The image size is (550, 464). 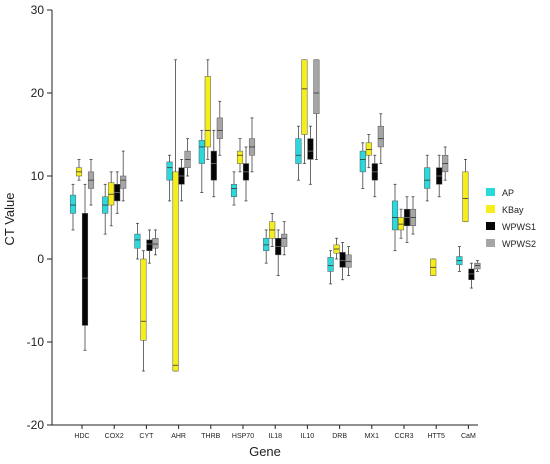 I want to click on box-kbay-hsp70, so click(x=240, y=155).